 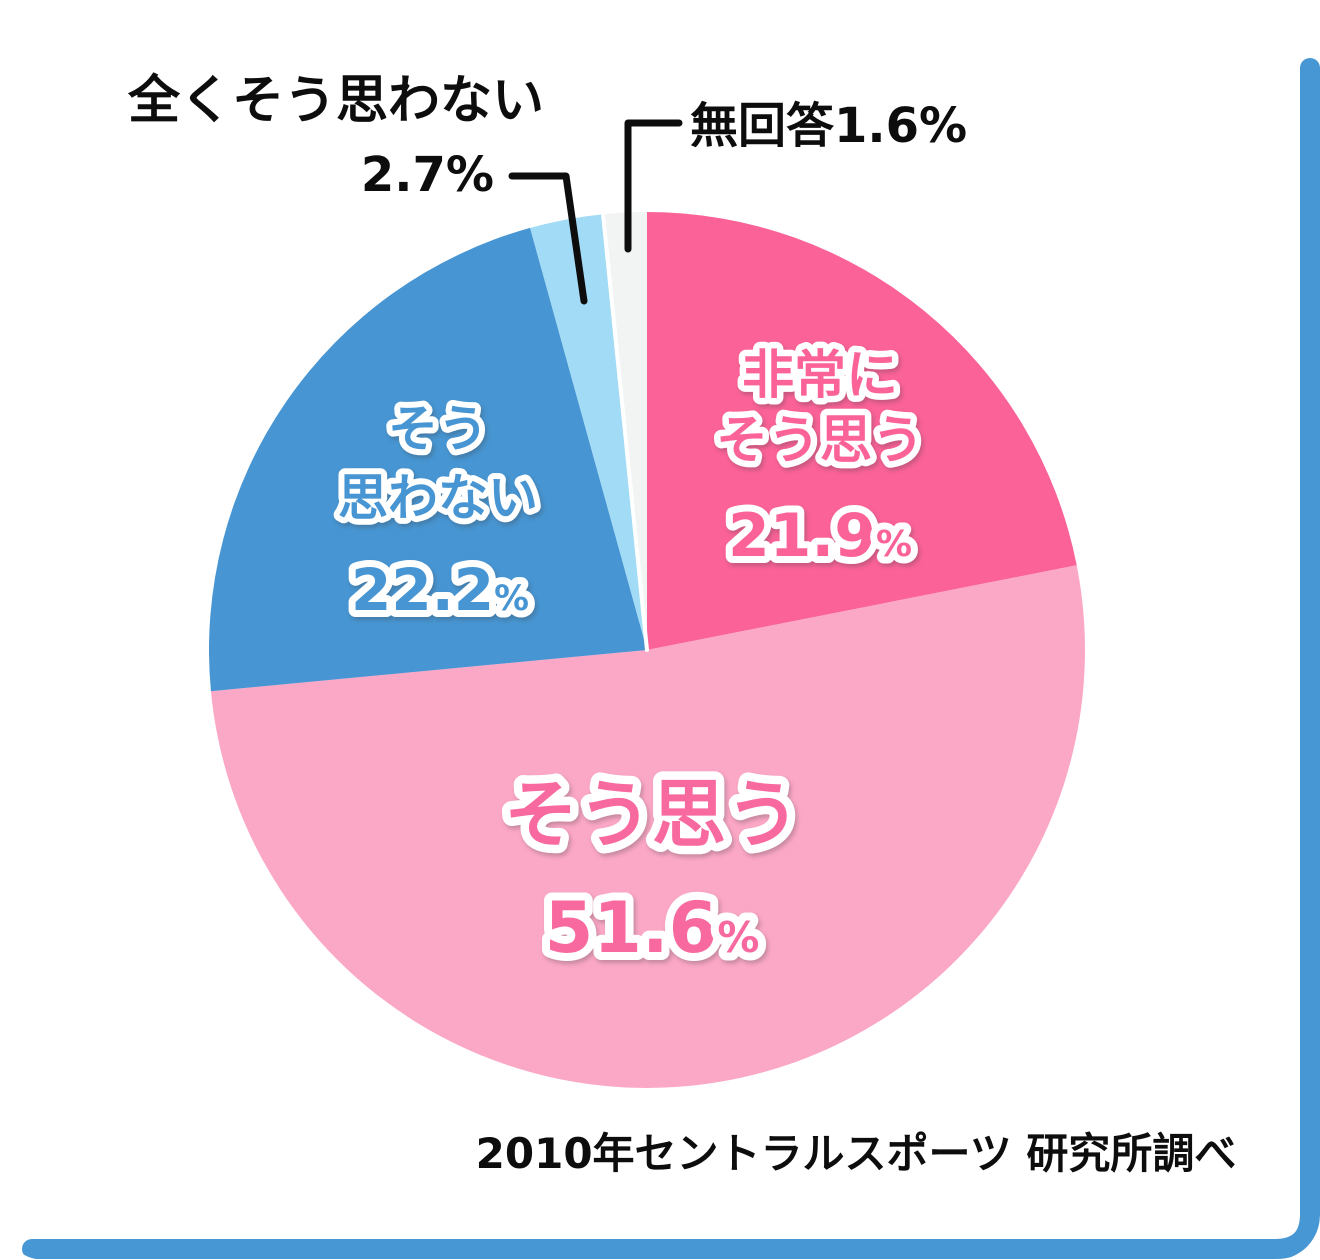 What do you see at coordinates (894, 544) in the screenshot?
I see `slice-value-strongly-agree-percent-sign: %` at bounding box center [894, 544].